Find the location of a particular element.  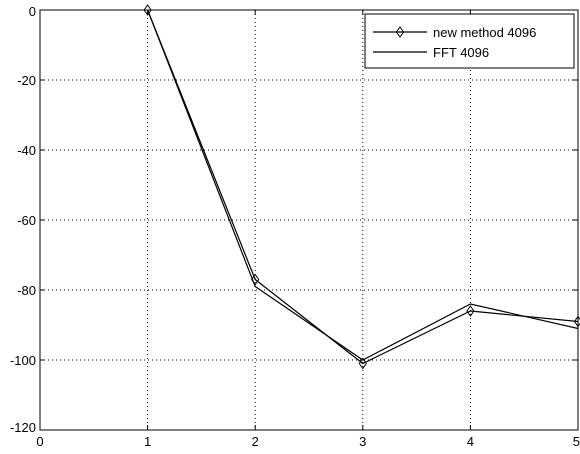

x-tick-label: 5 is located at coordinates (576, 441).